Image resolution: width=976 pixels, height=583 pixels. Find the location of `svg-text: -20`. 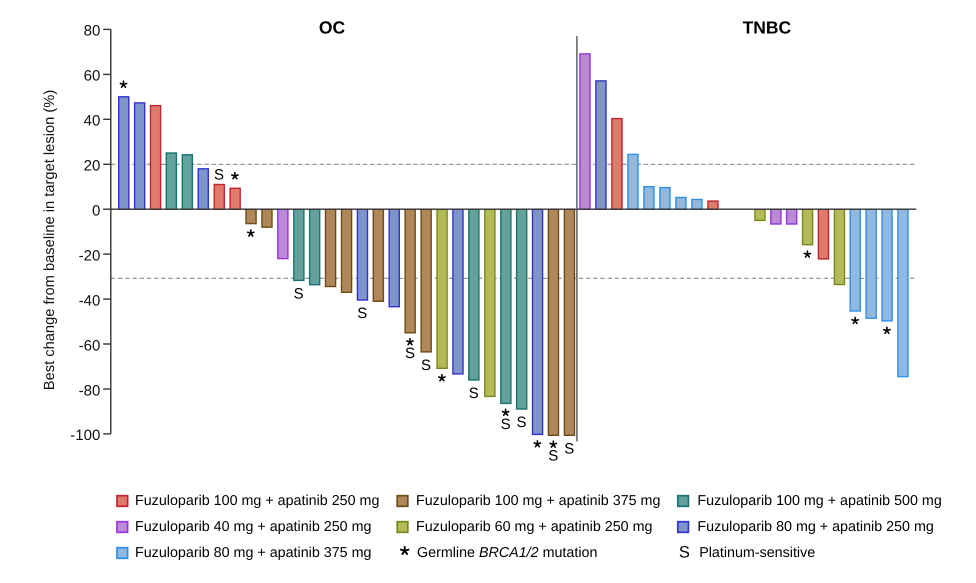

svg-text: -20 is located at coordinates (90, 255).